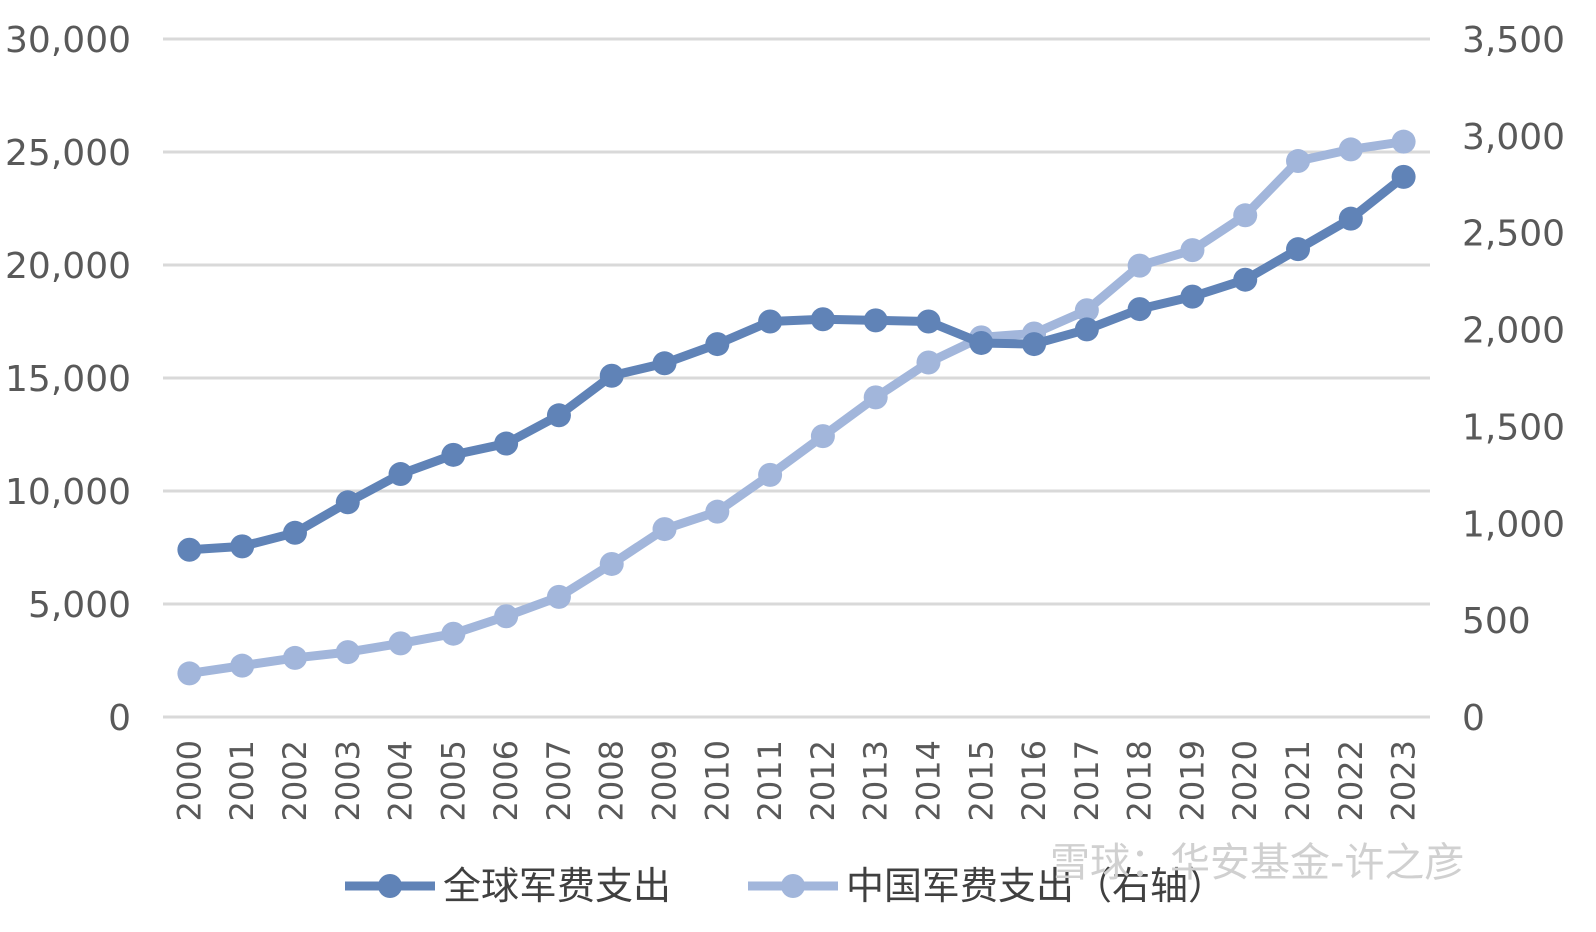 This screenshot has height=932, width=1596. Describe the element at coordinates (612, 780) in the screenshot. I see `x-tick-label: 2008` at that location.